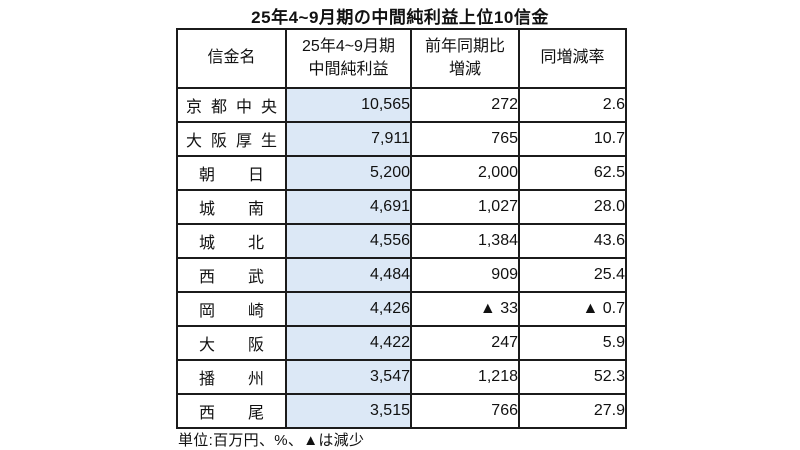 The image size is (800, 450). I want to click on yoy-change-cell: ▲ 33, so click(465, 309).